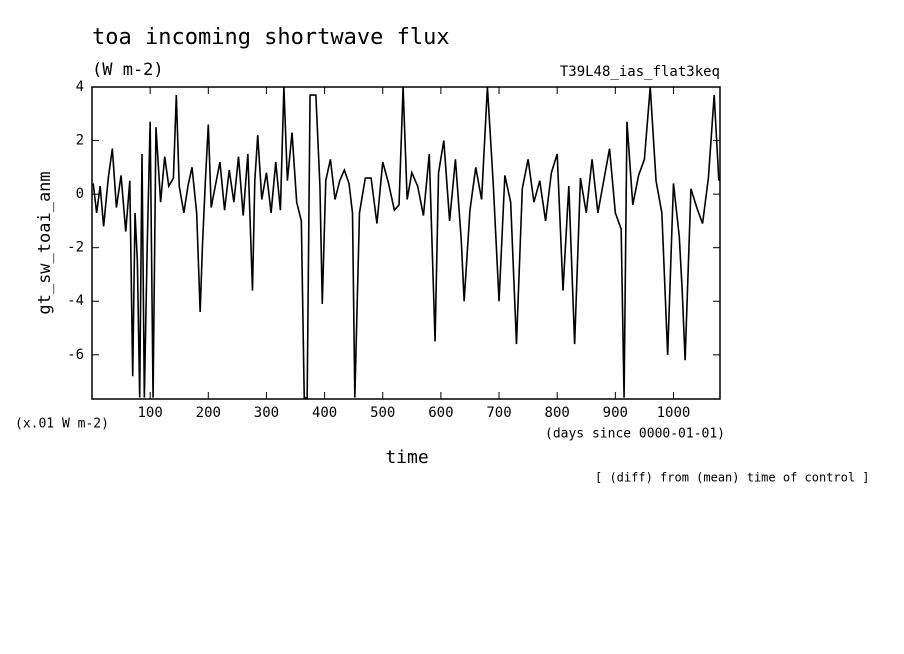  What do you see at coordinates (45, 242) in the screenshot?
I see `y-axis-label: gt_sw_toai_anm` at bounding box center [45, 242].